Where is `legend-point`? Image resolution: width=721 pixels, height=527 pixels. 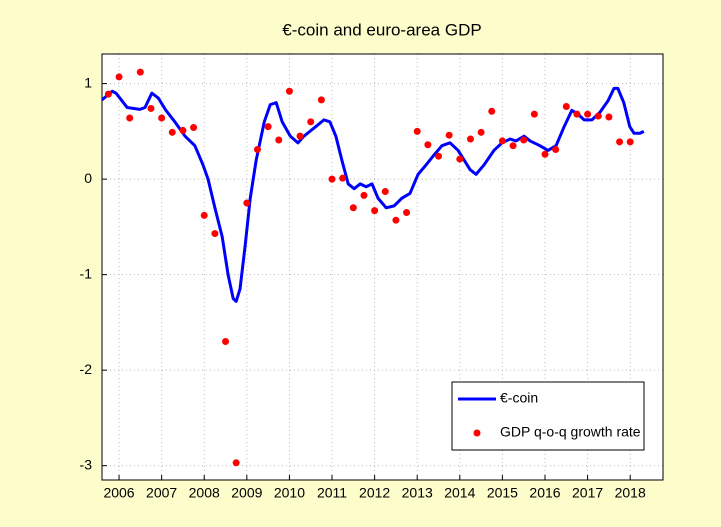 legend-point is located at coordinates (477, 433).